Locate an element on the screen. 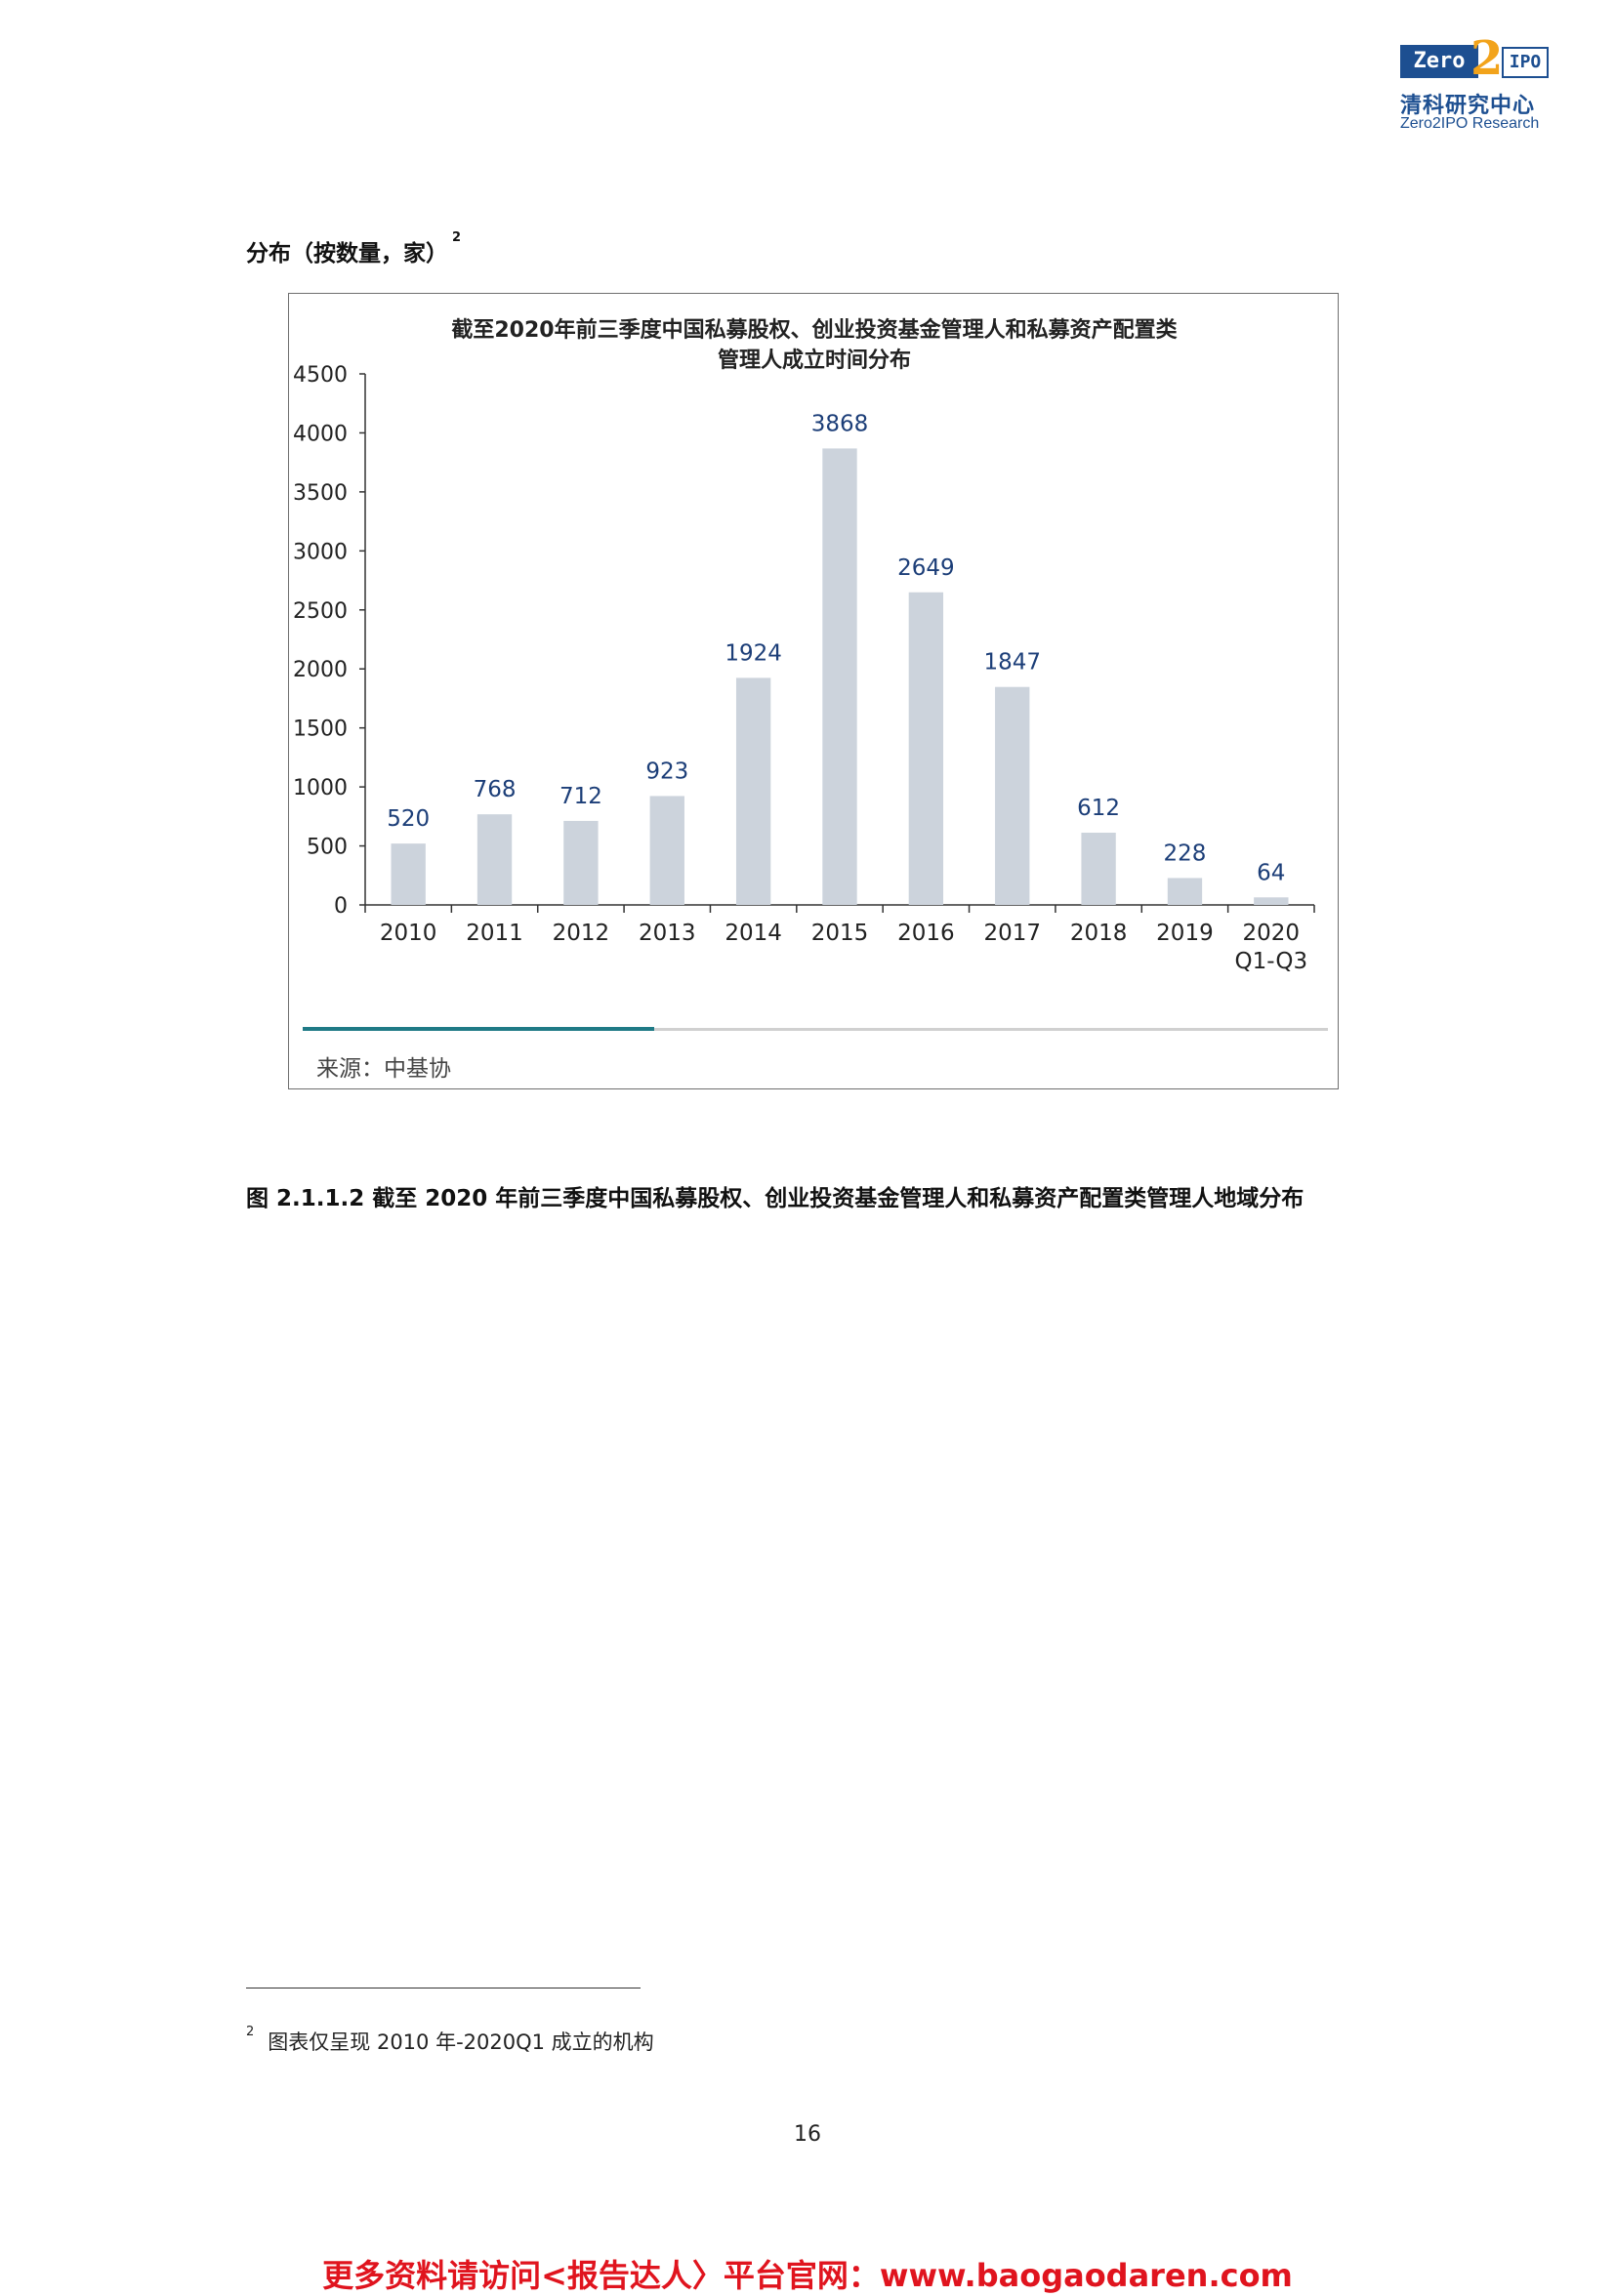 The width and height of the screenshot is (1615, 2296). page-number: 16 is located at coordinates (808, 2134).